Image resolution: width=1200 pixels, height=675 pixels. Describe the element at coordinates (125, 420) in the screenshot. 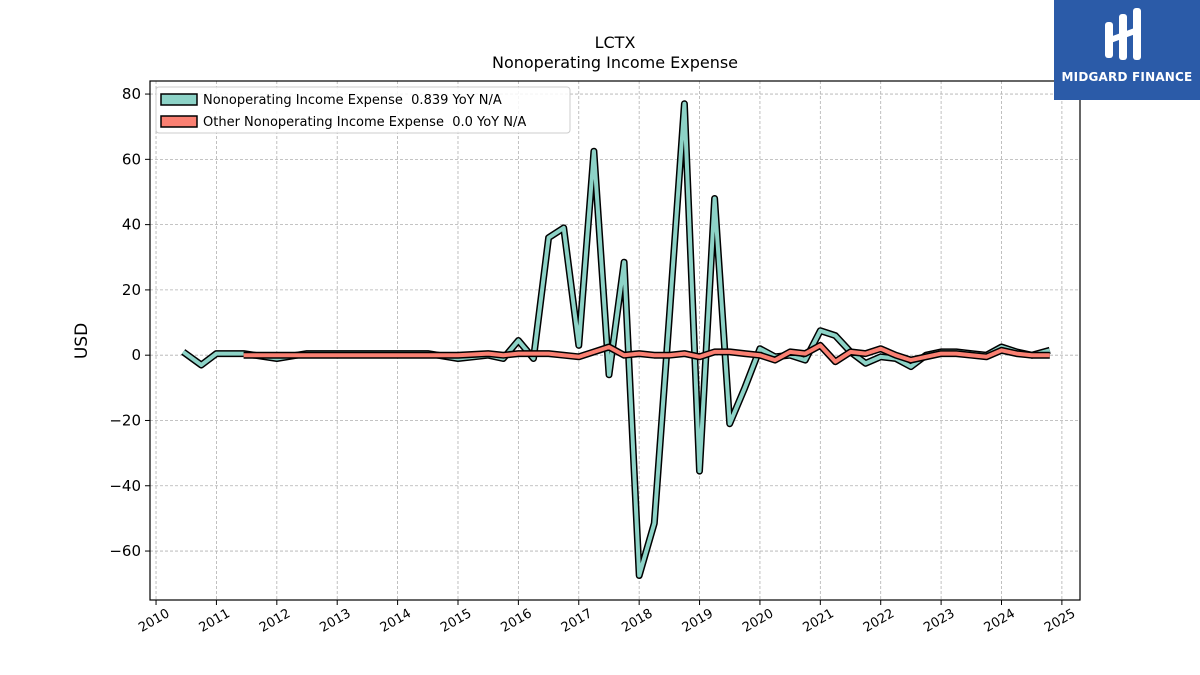

I see `y-tick-label: −20` at that location.